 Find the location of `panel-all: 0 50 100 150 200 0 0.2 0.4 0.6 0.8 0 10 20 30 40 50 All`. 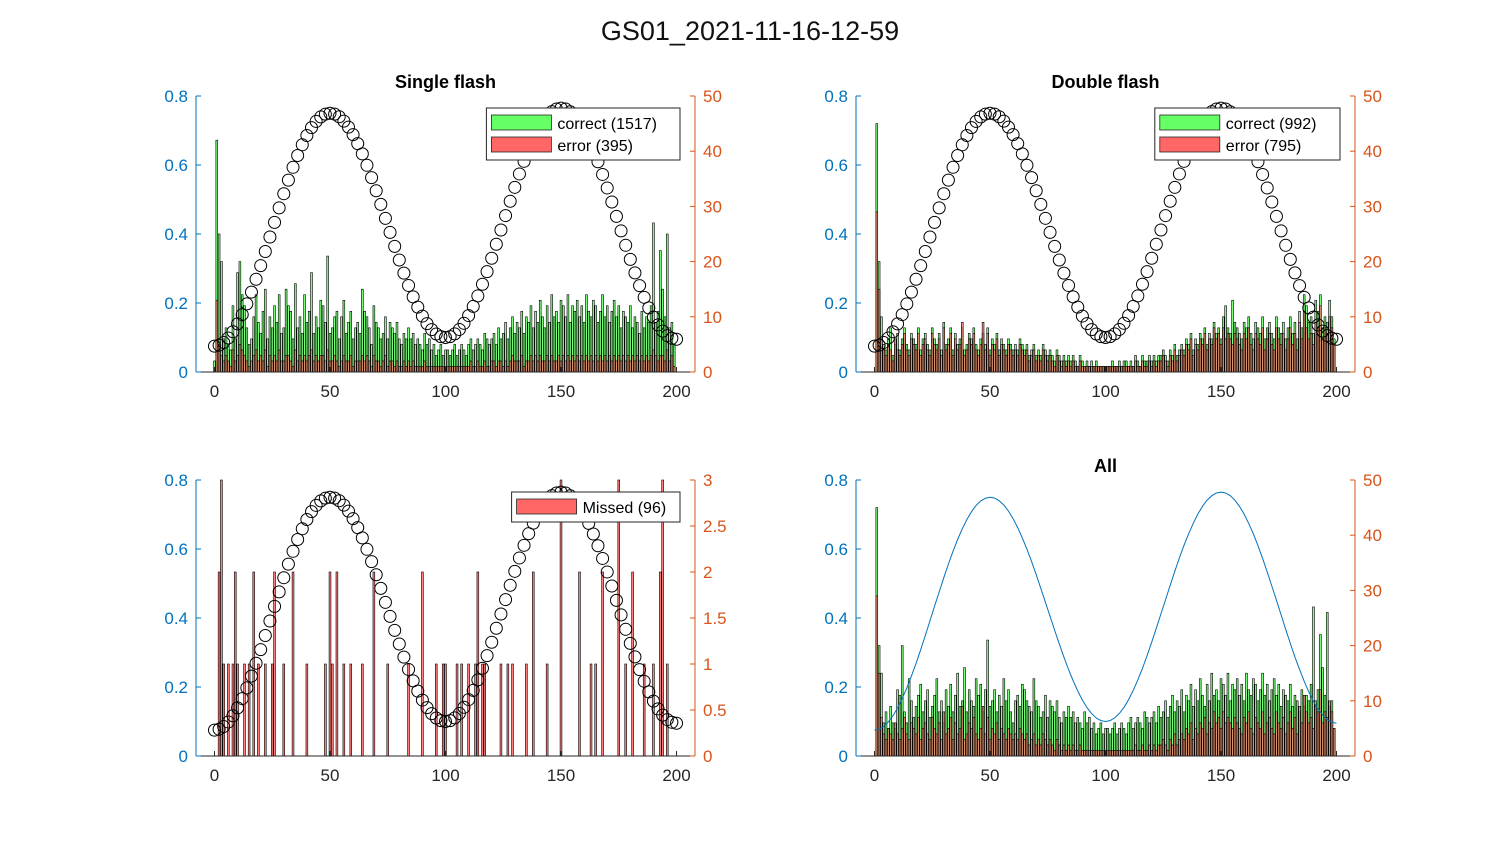

panel-all: 0 50 100 150 200 0 0.2 0.4 0.6 0.8 0 10 20 30 40 50 All is located at coordinates (1103, 620).